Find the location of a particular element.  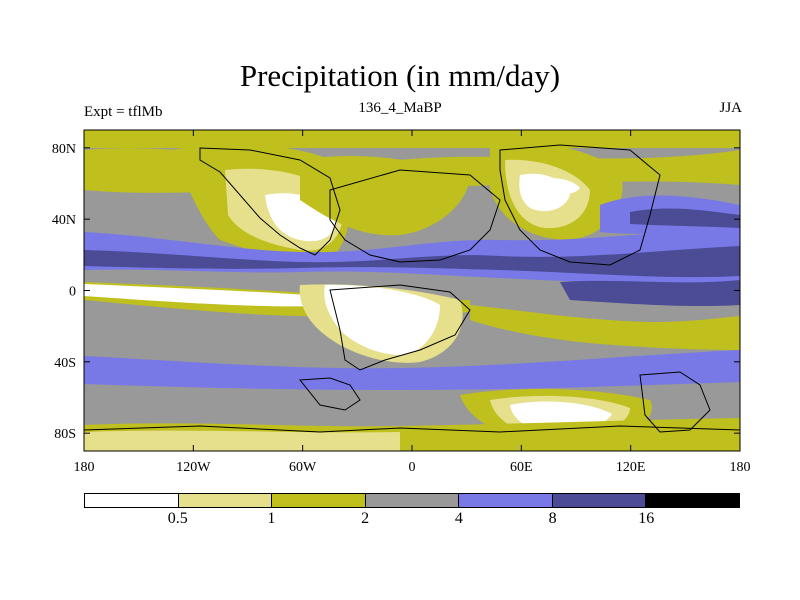

lat-tick-label: 40S is located at coordinates (65, 363).